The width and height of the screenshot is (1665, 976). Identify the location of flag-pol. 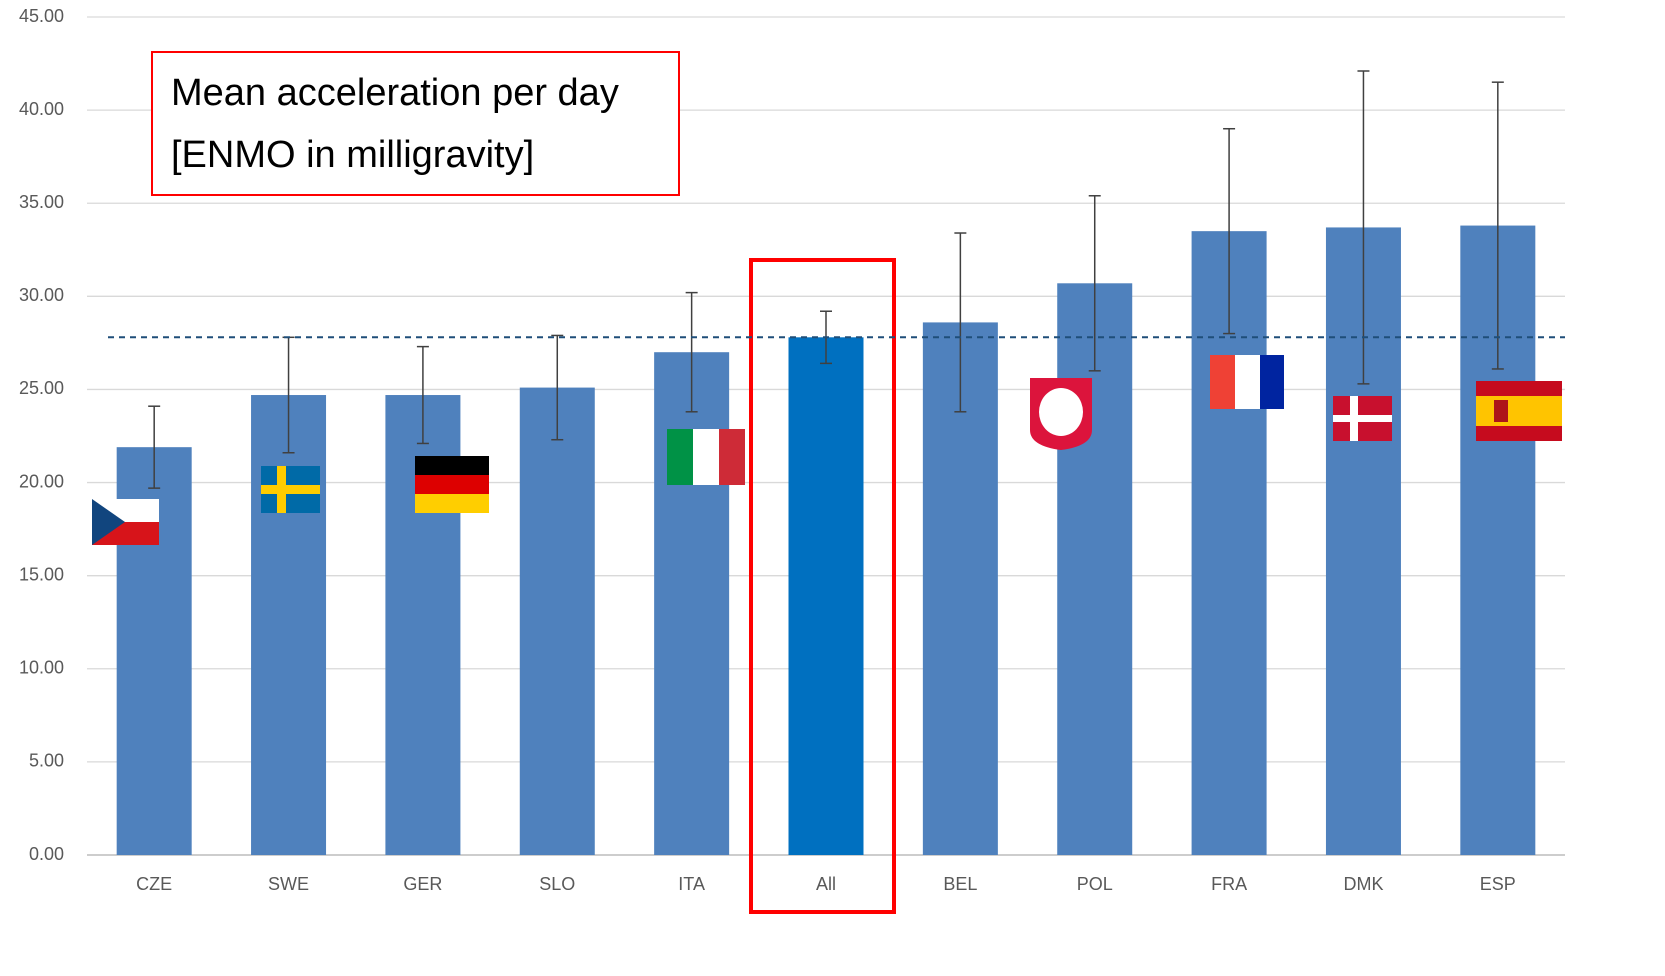
(1061, 414).